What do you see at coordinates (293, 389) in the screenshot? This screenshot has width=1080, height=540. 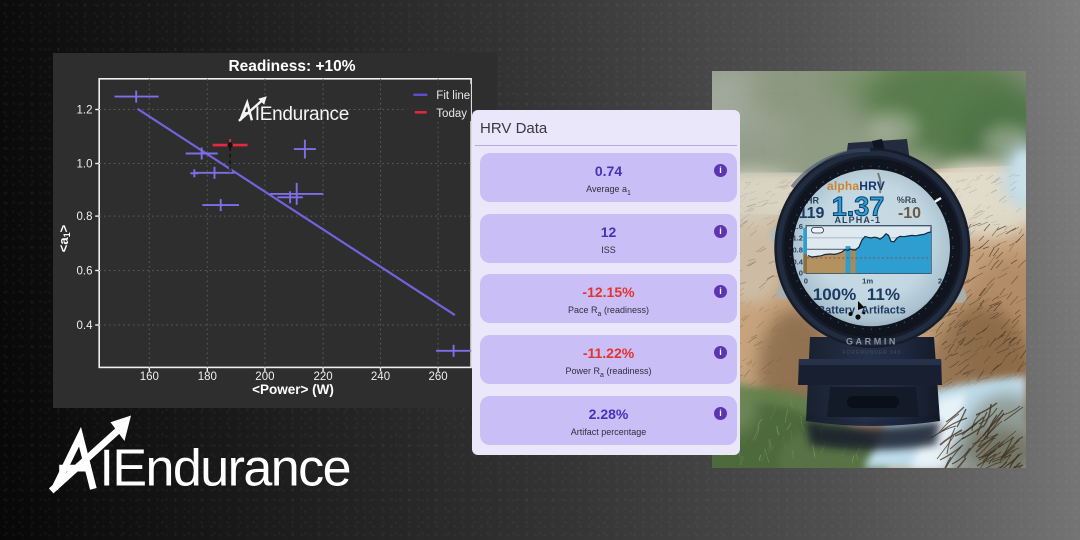 I see `svg-text: <Power> (W)` at bounding box center [293, 389].